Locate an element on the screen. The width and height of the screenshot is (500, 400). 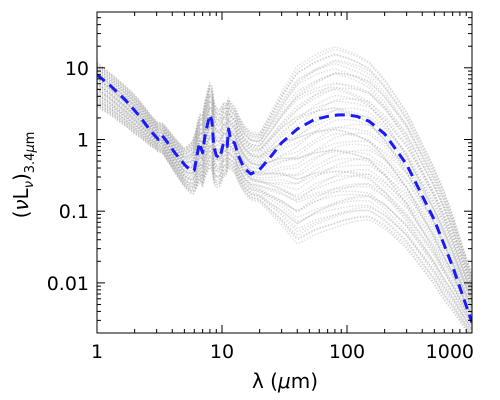
x-tick-label: 1000 is located at coordinates (450, 352).